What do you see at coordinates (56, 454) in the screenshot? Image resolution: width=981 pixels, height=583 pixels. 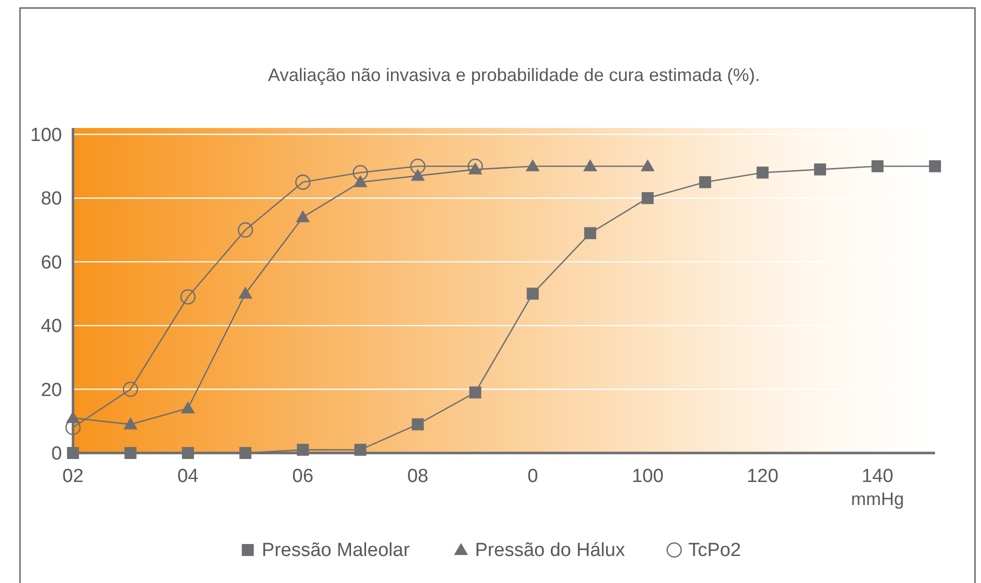 I see `y-tick-label: 0` at bounding box center [56, 454].